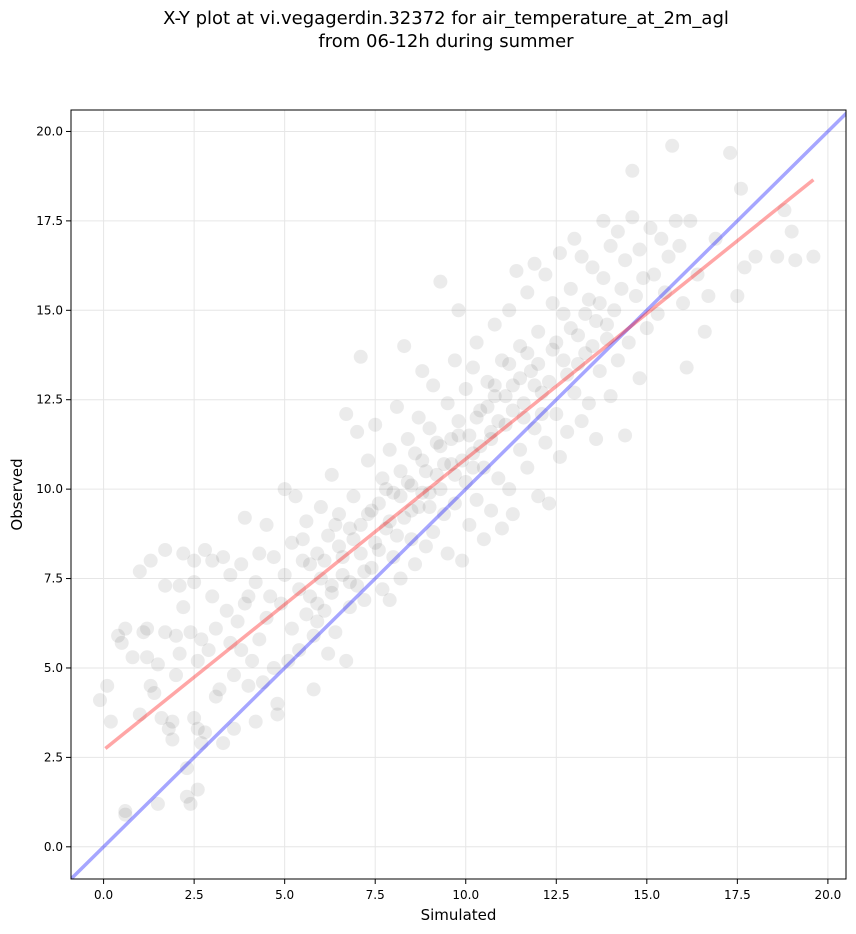 Image resolution: width=856 pixels, height=934 pixels. What do you see at coordinates (53, 757) in the screenshot?
I see `y-tick-label: 2.5` at bounding box center [53, 757].